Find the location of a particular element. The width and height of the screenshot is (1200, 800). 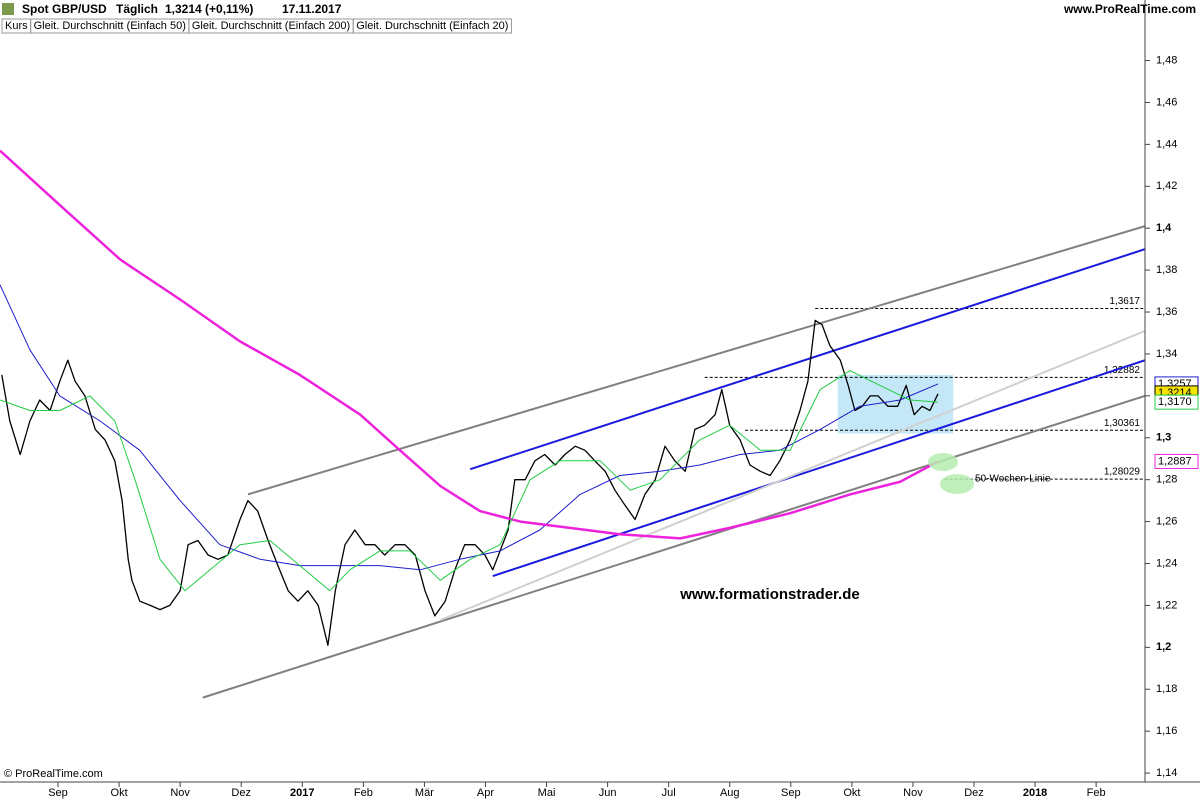

period: Täglich is located at coordinates (137, 9).